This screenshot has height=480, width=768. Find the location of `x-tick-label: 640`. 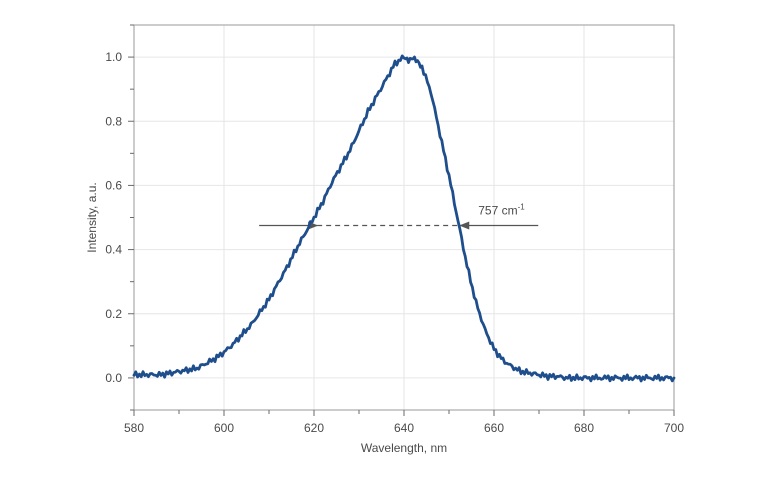

x-tick-label: 640 is located at coordinates (404, 428).